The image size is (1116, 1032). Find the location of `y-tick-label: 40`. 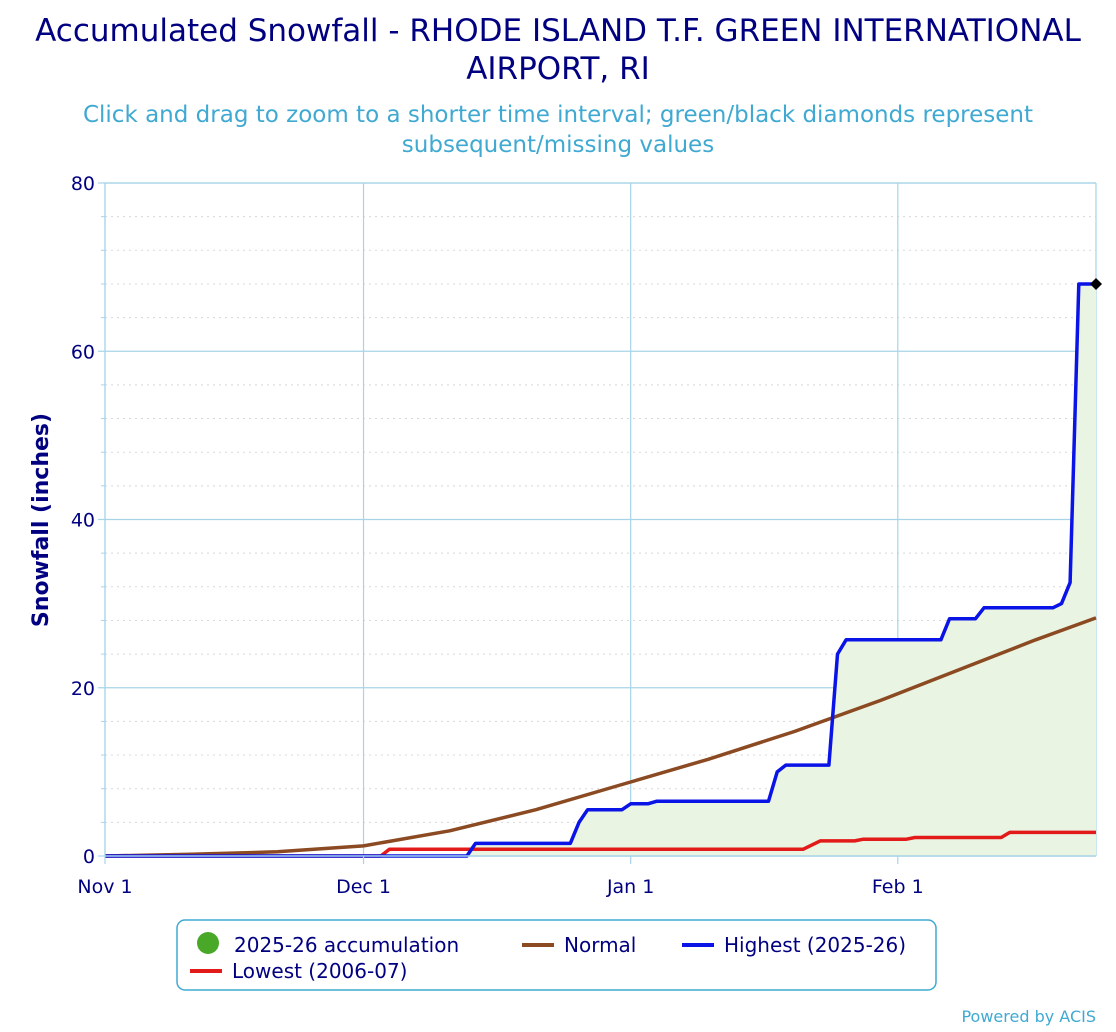

y-tick-label: 40 is located at coordinates (83, 521).